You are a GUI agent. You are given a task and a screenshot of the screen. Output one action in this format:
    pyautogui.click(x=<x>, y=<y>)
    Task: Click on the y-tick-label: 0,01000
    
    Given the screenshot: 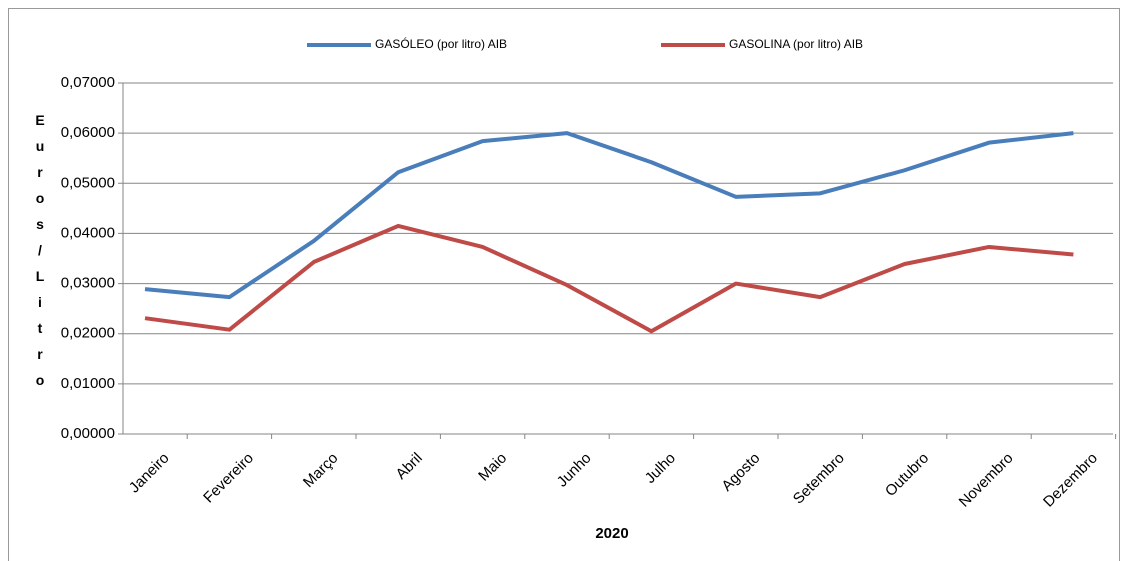 What is the action you would take?
    pyautogui.click(x=88, y=383)
    